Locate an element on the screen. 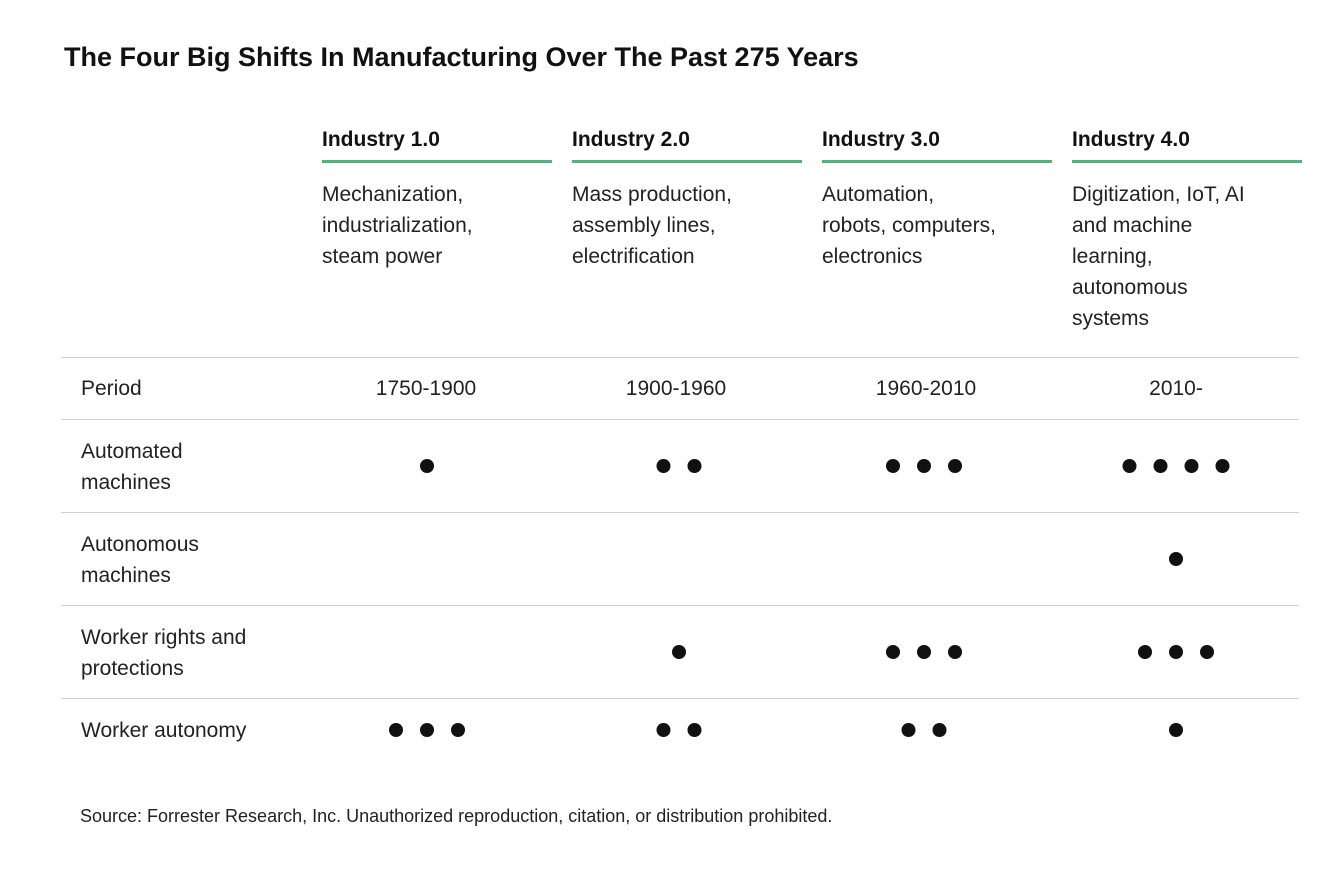 This screenshot has height=871, width=1335. period-value: 1900-1960 is located at coordinates (676, 388).